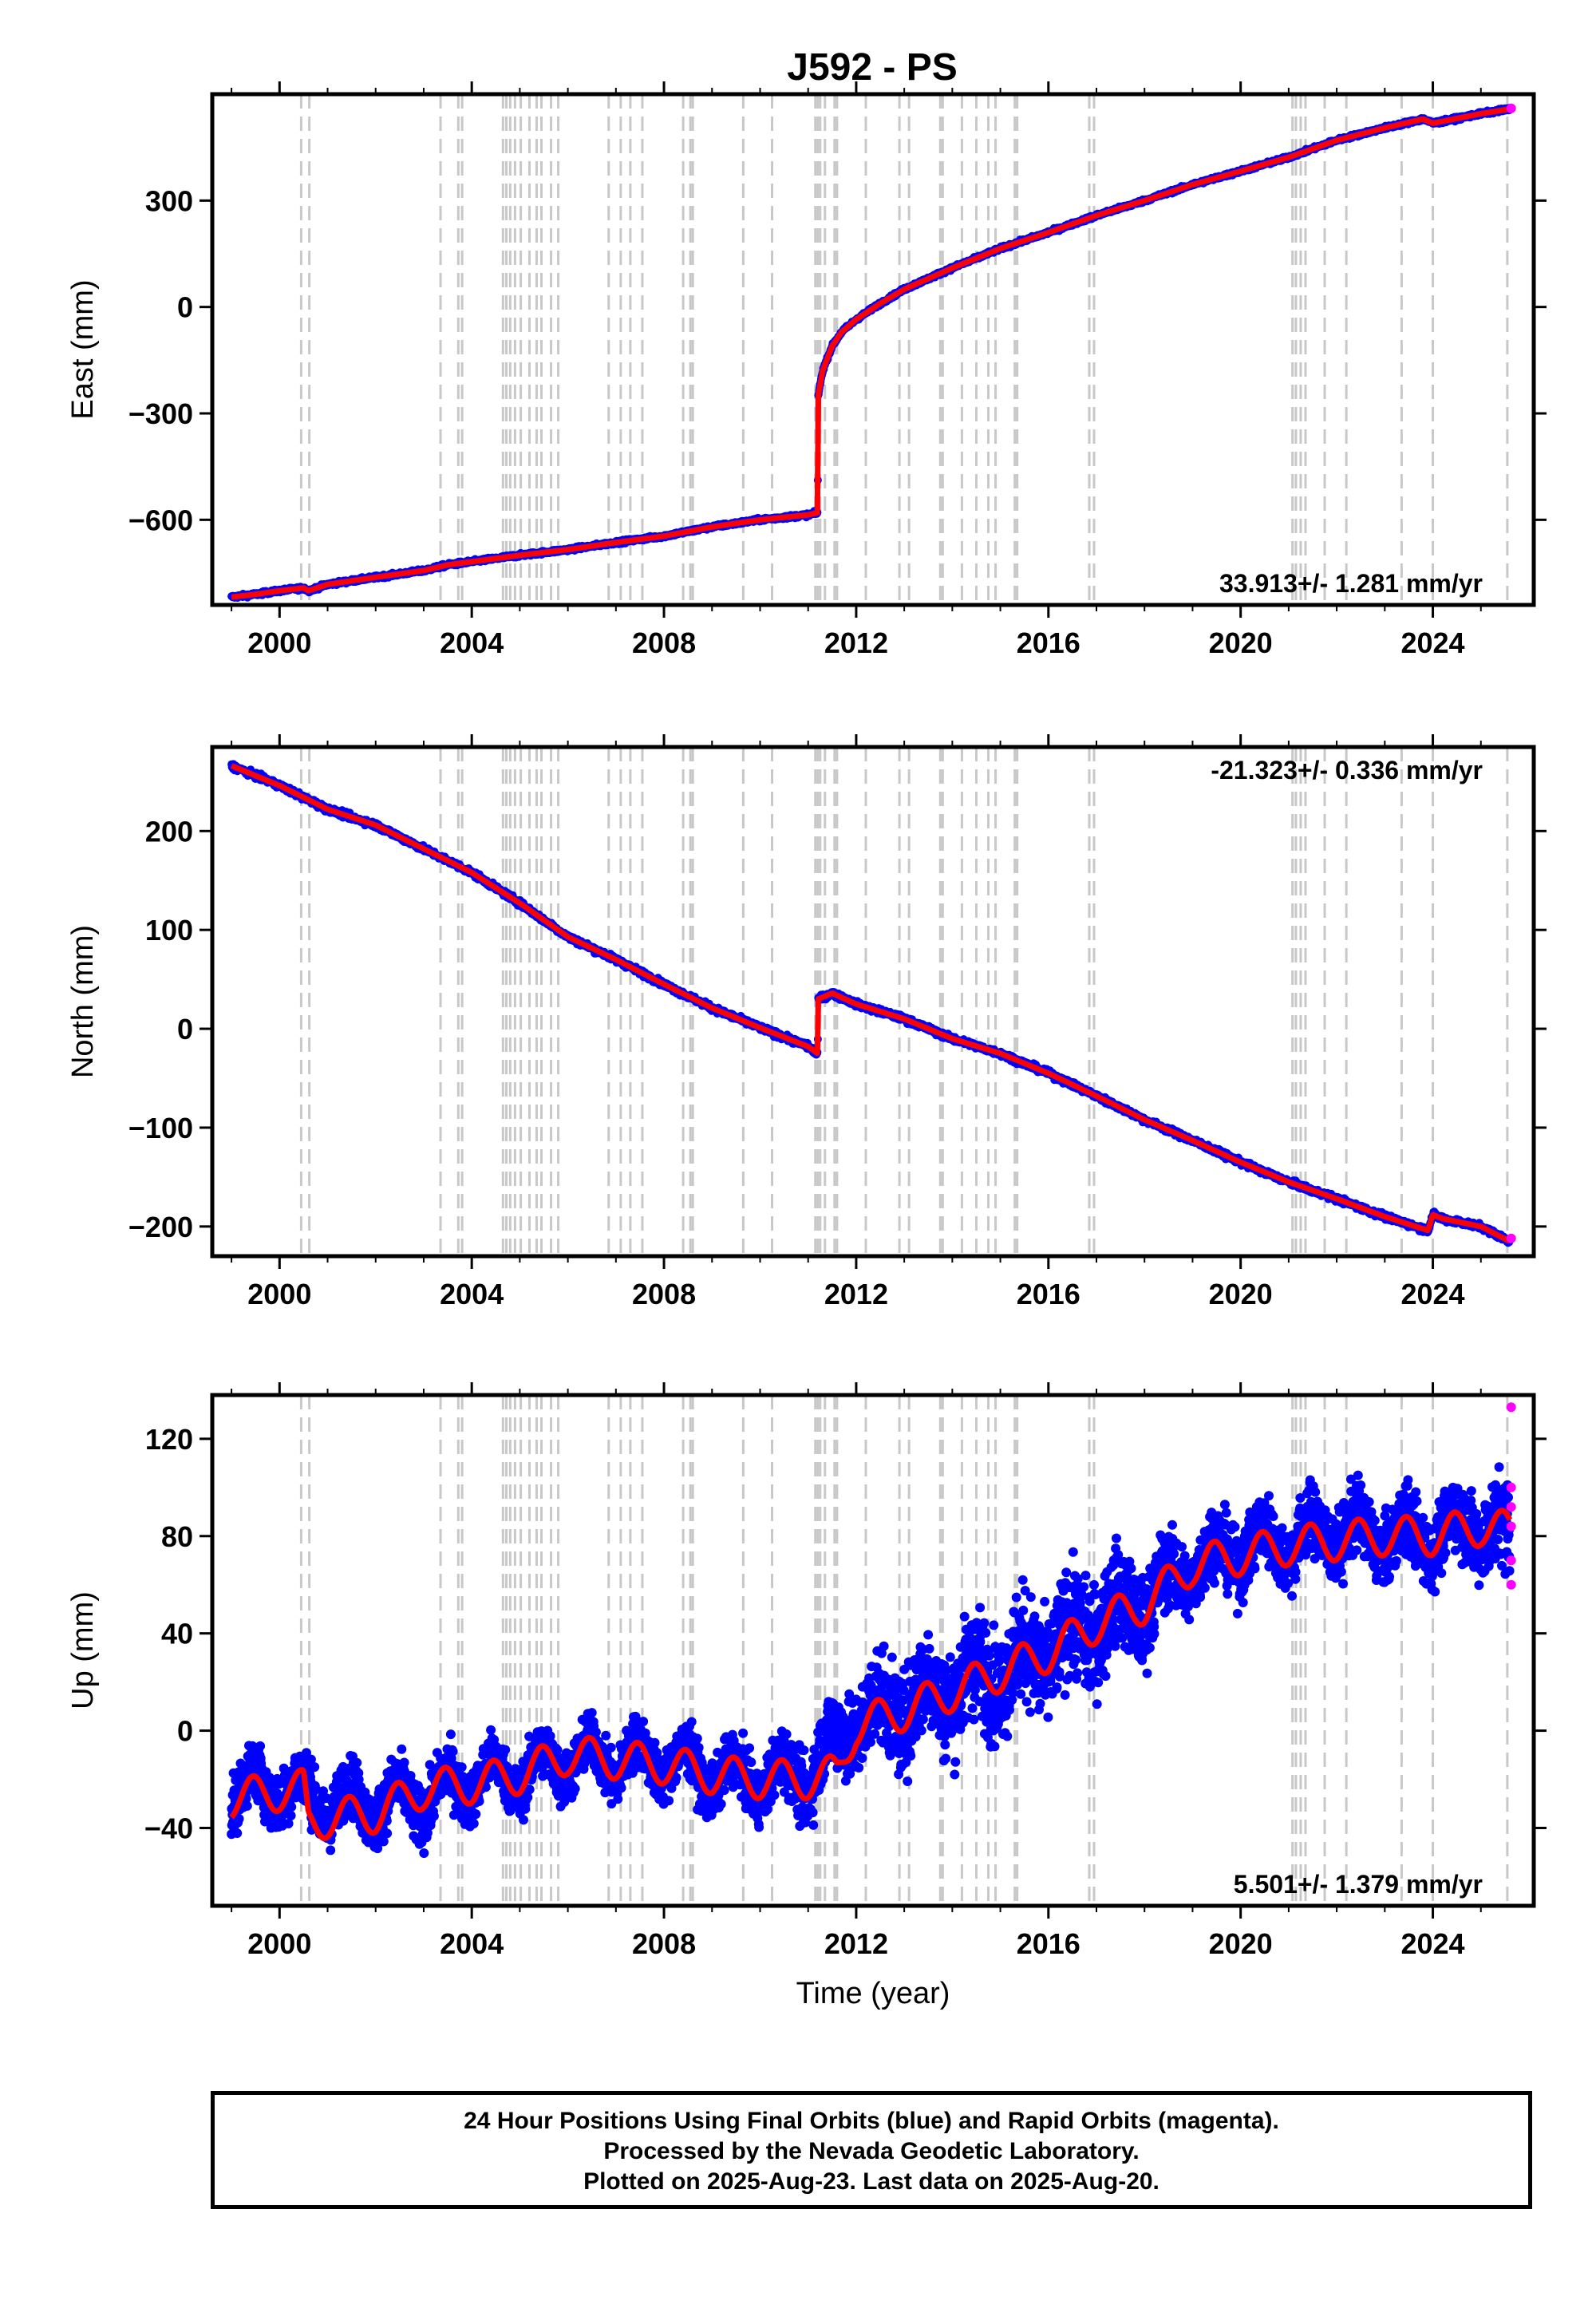  I want to click on rapid-data-point, so click(1511, 108).